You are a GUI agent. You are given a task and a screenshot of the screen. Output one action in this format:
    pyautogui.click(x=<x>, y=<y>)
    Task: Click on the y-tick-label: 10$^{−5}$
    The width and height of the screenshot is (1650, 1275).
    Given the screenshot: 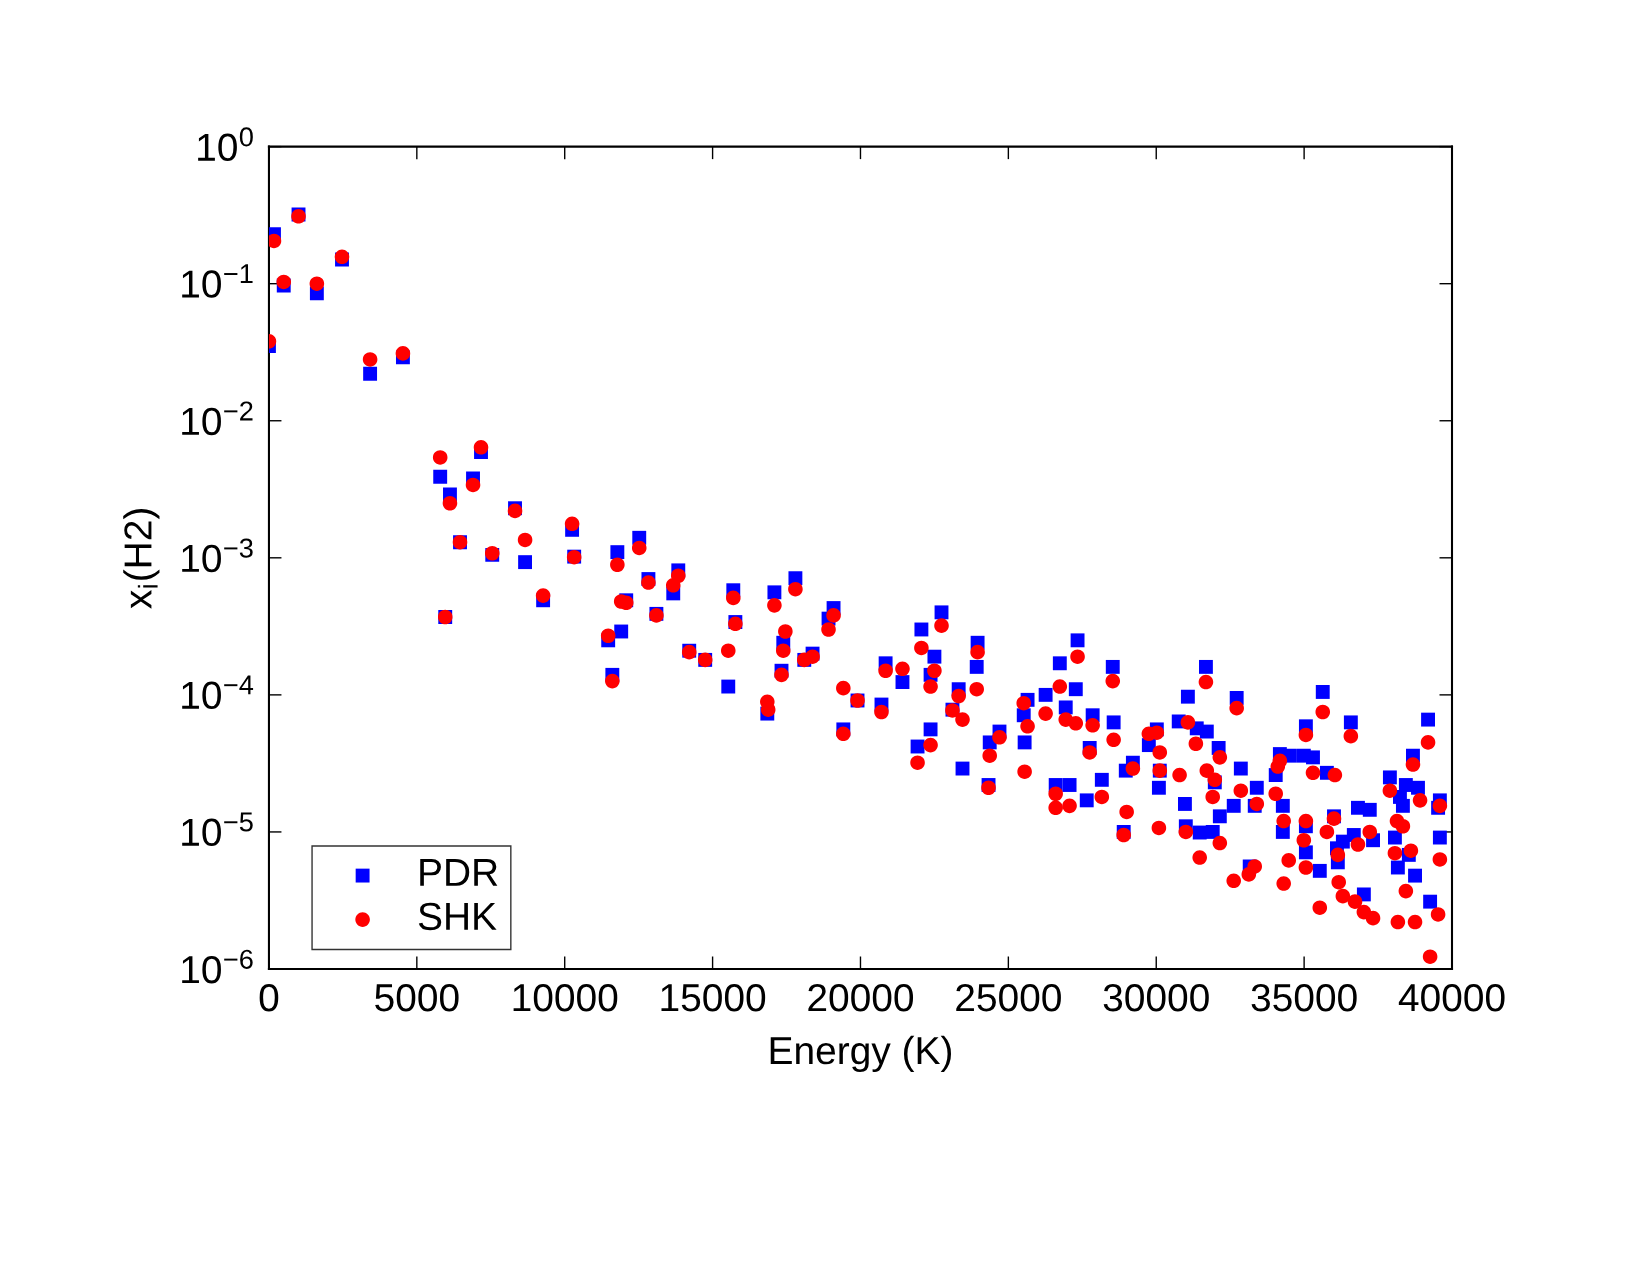 What is the action you would take?
    pyautogui.click(x=217, y=829)
    